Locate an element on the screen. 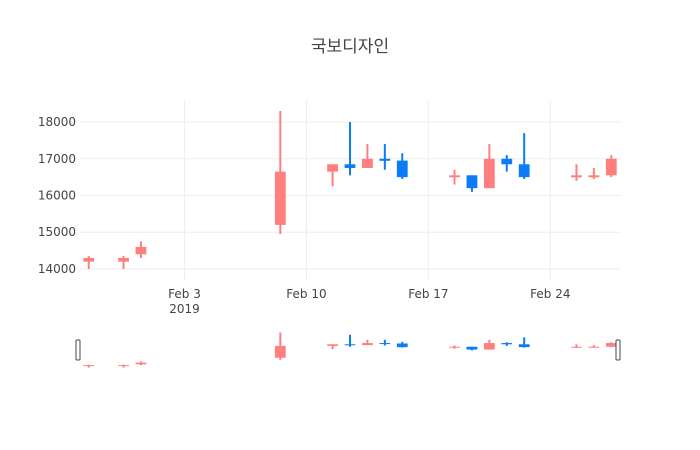  y-tick-label: 17000 is located at coordinates (57, 159).